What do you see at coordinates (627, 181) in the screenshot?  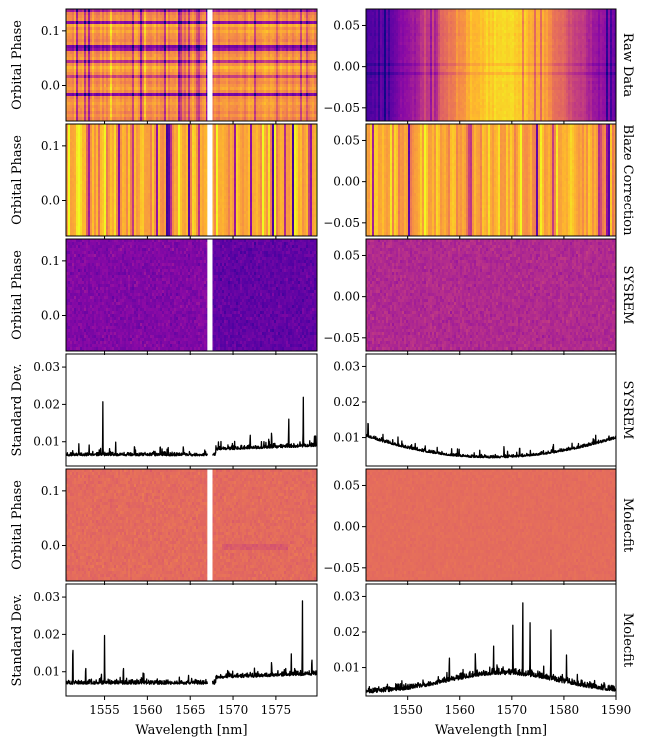 I see `row-label: Blaze Correction` at bounding box center [627, 181].